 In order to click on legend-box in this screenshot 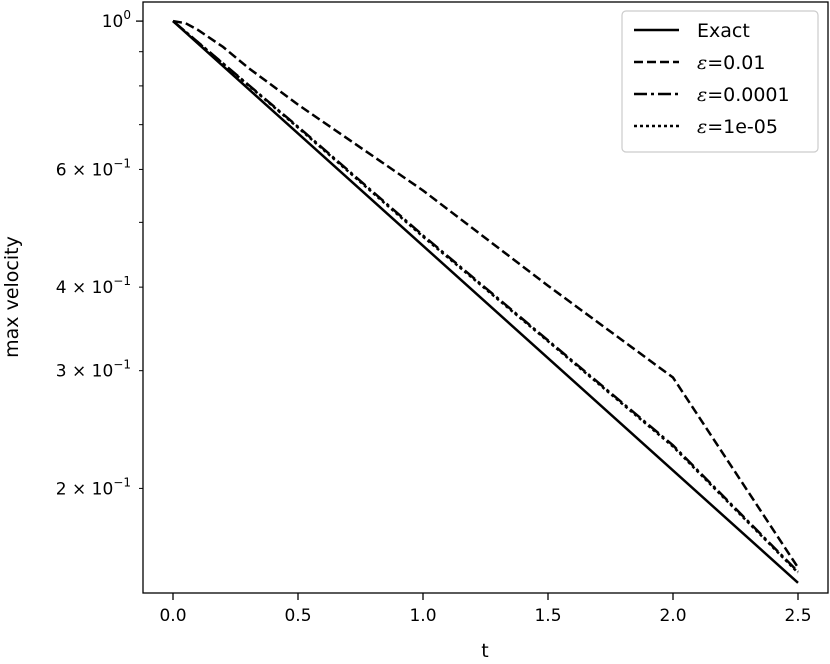, I will do `click(720, 81)`.